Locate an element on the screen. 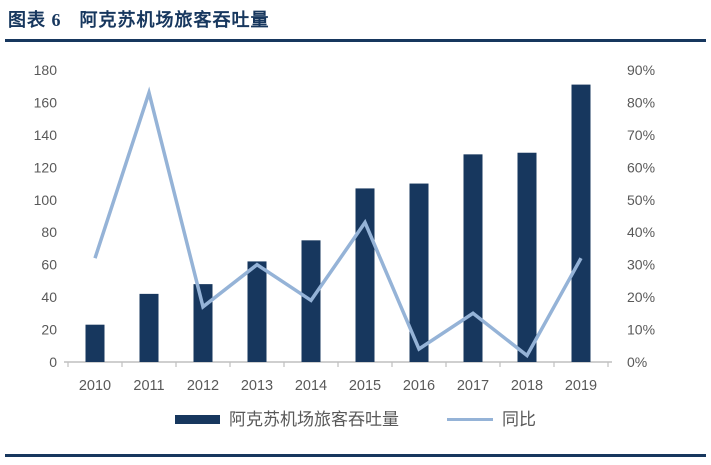 This screenshot has width=711, height=465. y-axis-left-label: 80 is located at coordinates (49, 232).